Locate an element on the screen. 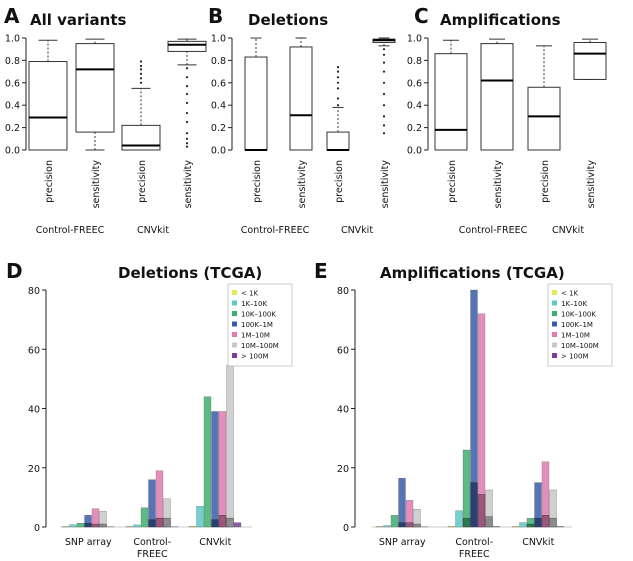  category-label-line: FREEC is located at coordinates (474, 554).